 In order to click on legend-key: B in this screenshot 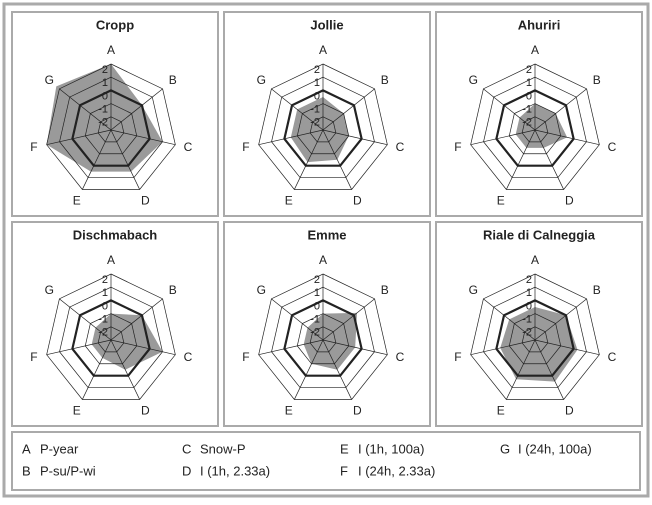, I will do `click(26, 470)`.